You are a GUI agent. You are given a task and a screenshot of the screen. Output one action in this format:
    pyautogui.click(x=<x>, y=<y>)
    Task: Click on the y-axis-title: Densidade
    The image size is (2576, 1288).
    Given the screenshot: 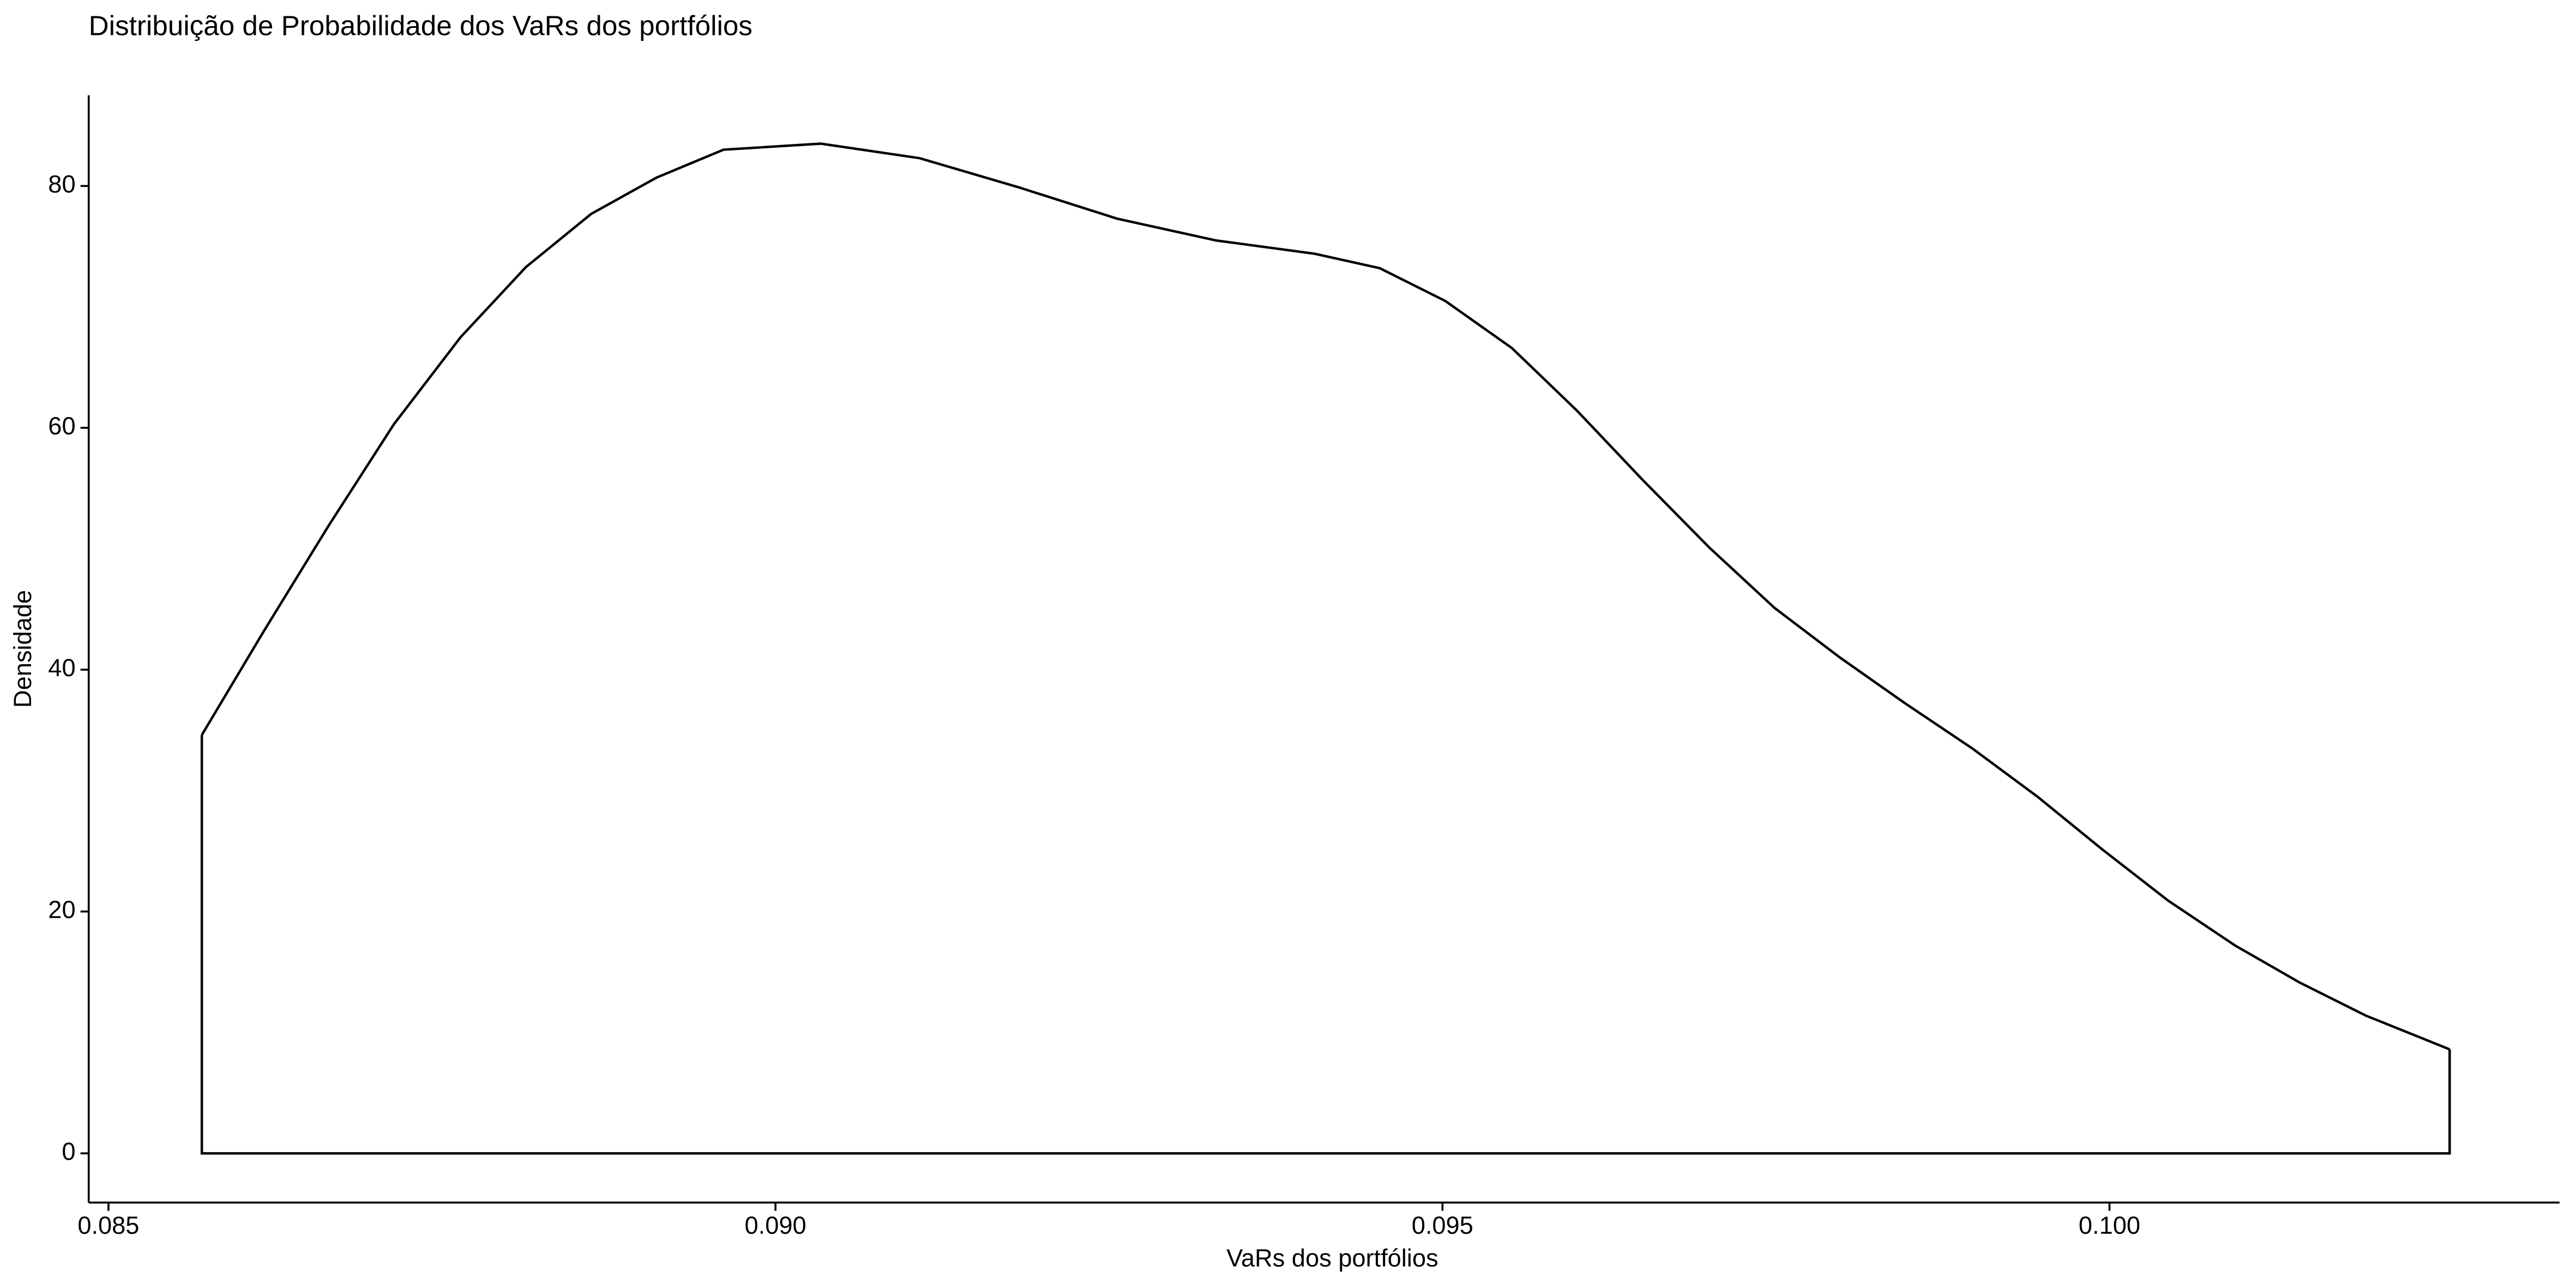 What is the action you would take?
    pyautogui.click(x=23, y=649)
    